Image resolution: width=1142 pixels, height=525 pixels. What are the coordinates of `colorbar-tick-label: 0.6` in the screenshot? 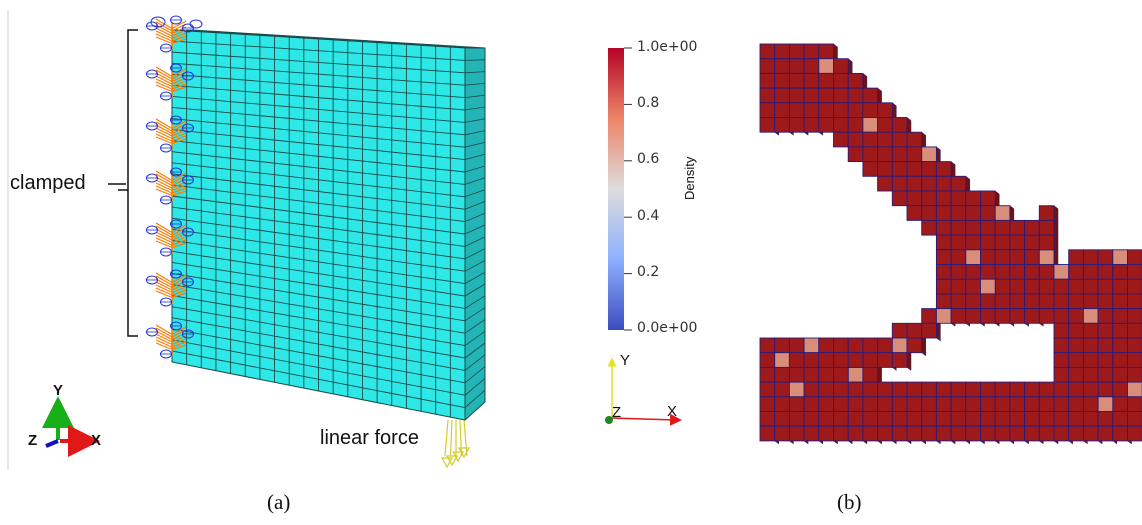 It's located at (648, 159).